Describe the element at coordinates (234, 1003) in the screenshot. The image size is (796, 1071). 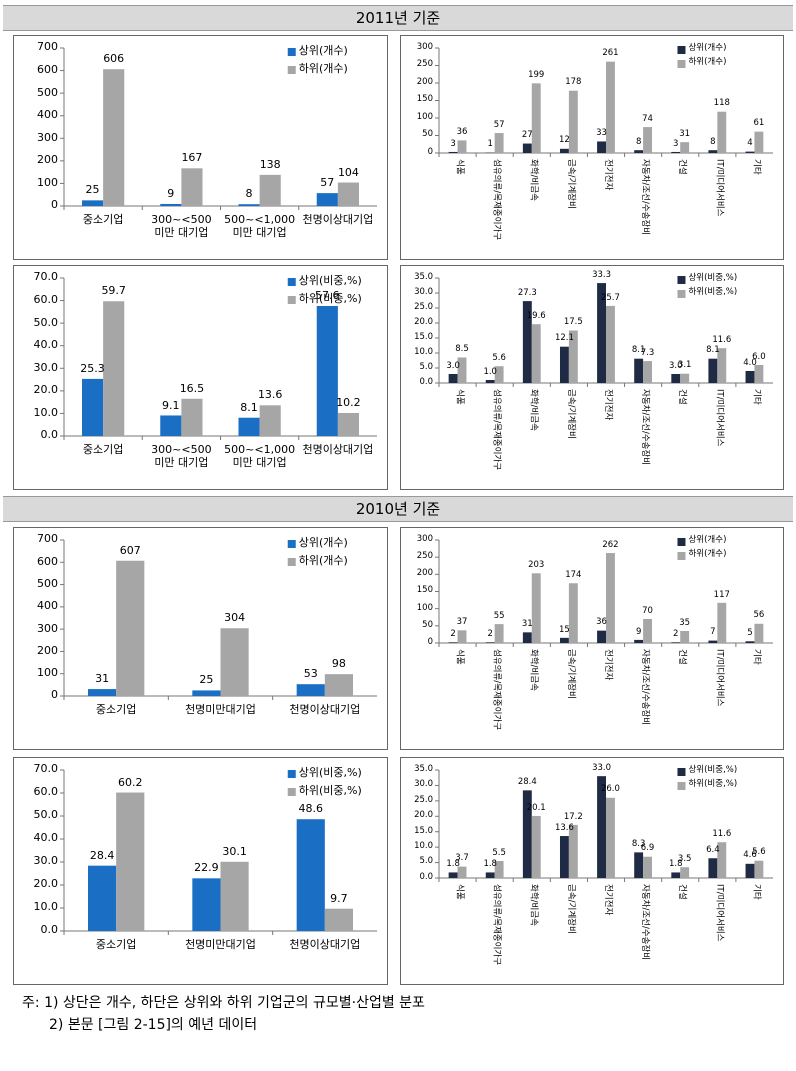
I see `note: 1) 상단은 개수, 하단은 상위와 하위 기업군의 규모별·산업별 분포` at that location.